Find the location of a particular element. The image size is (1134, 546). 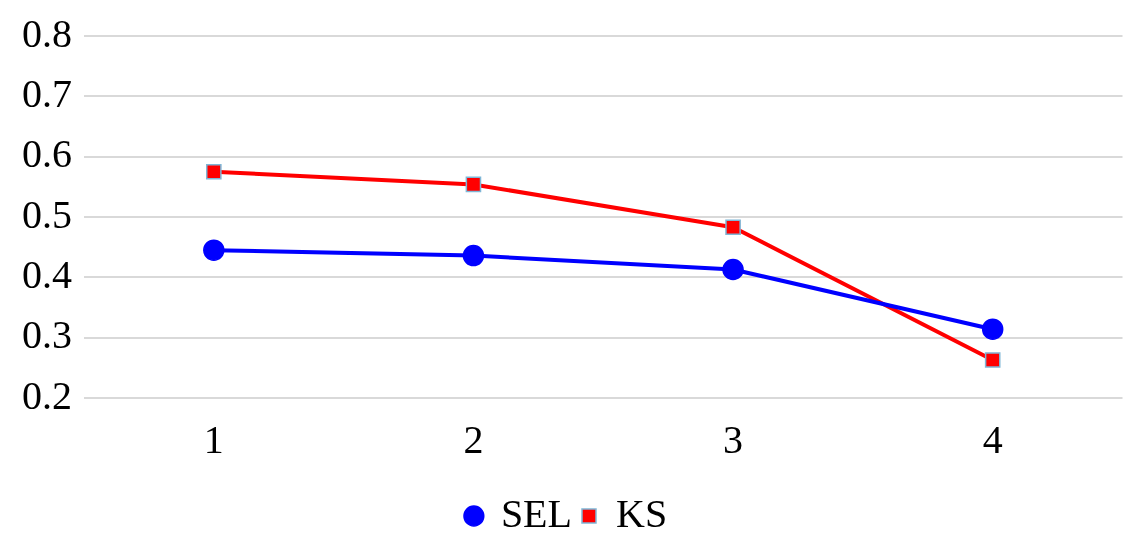

y-tick-label: 0.7 is located at coordinates (47, 93).